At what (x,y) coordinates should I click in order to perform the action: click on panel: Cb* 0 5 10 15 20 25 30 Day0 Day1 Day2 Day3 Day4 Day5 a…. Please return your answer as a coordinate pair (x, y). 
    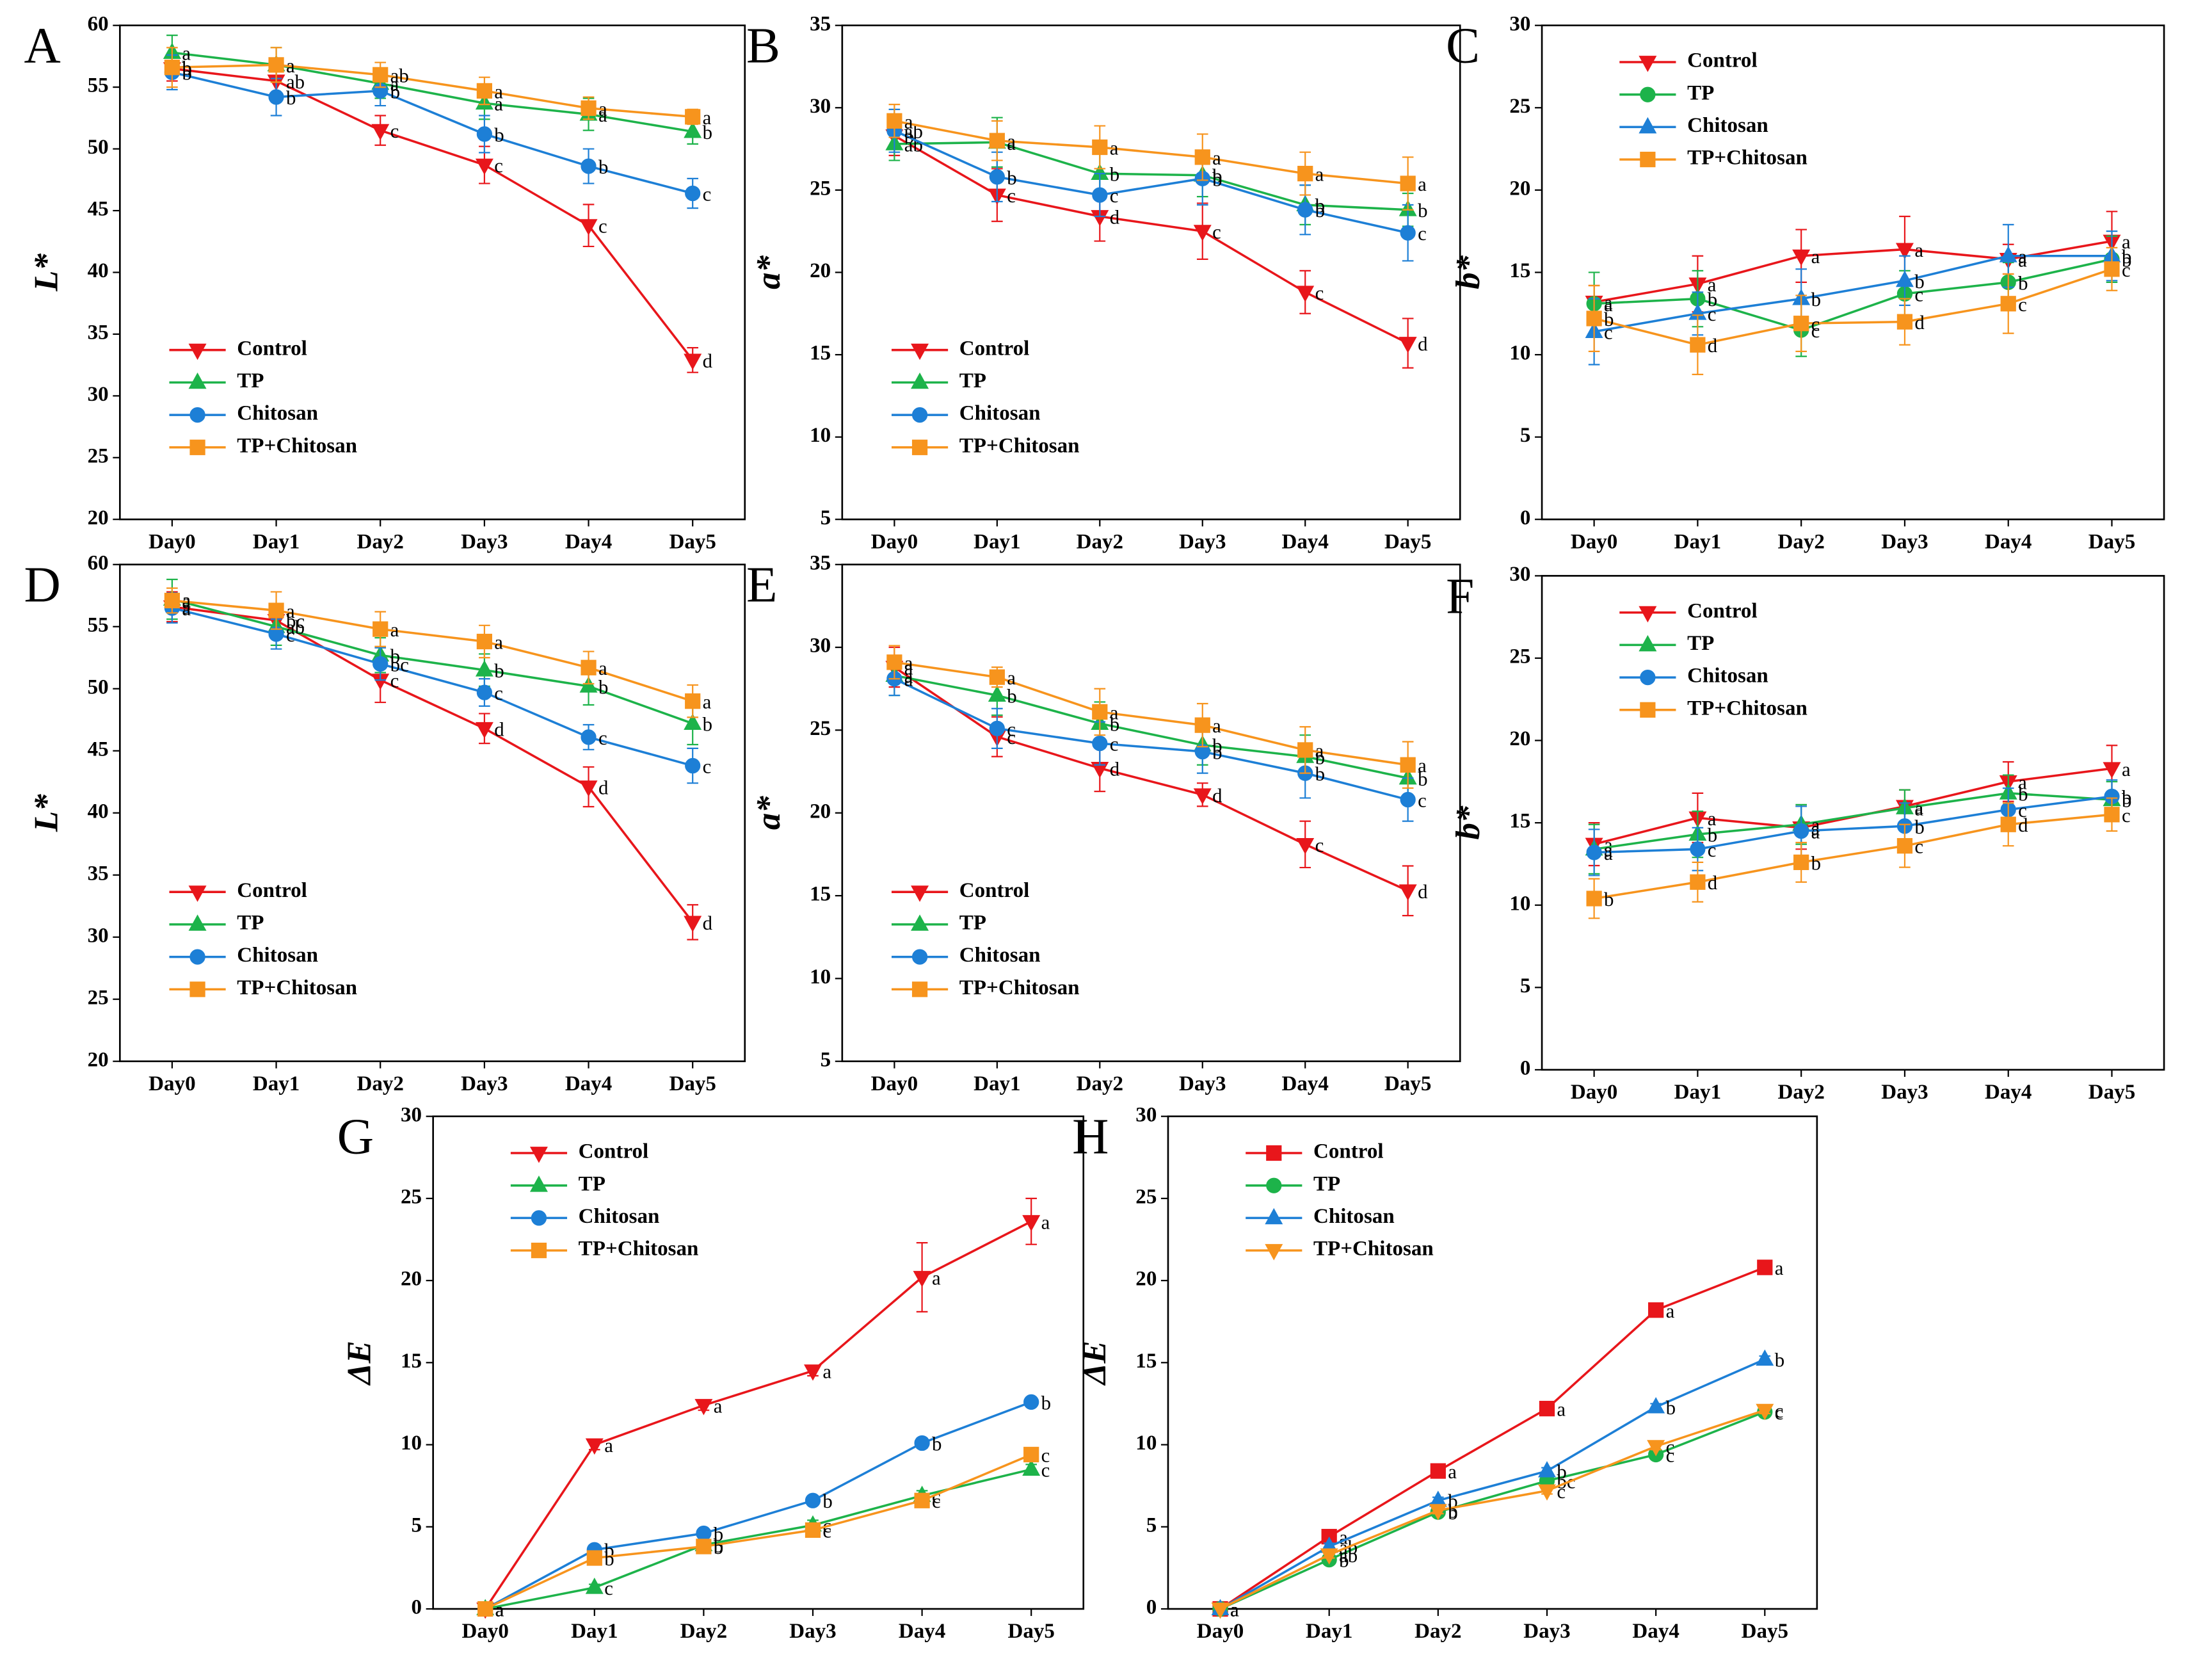
    Looking at the image, I should click on (1805, 282).